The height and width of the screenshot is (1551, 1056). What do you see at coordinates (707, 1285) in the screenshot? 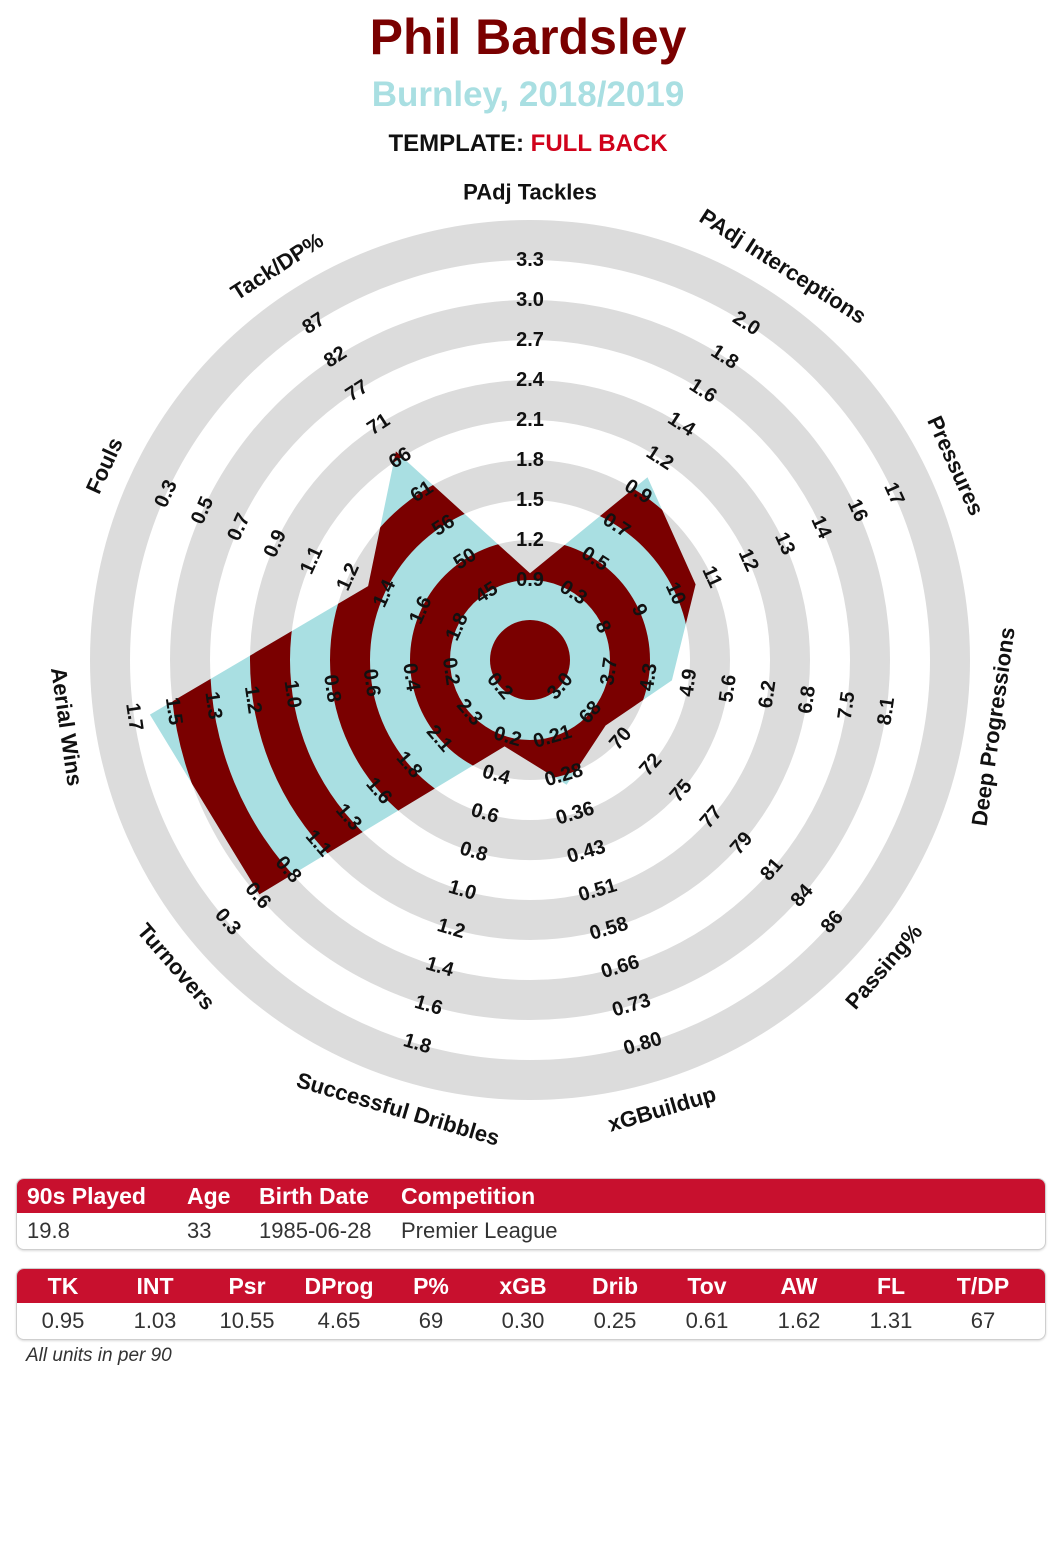
I see `stats-header-cell: Tov` at bounding box center [707, 1285].